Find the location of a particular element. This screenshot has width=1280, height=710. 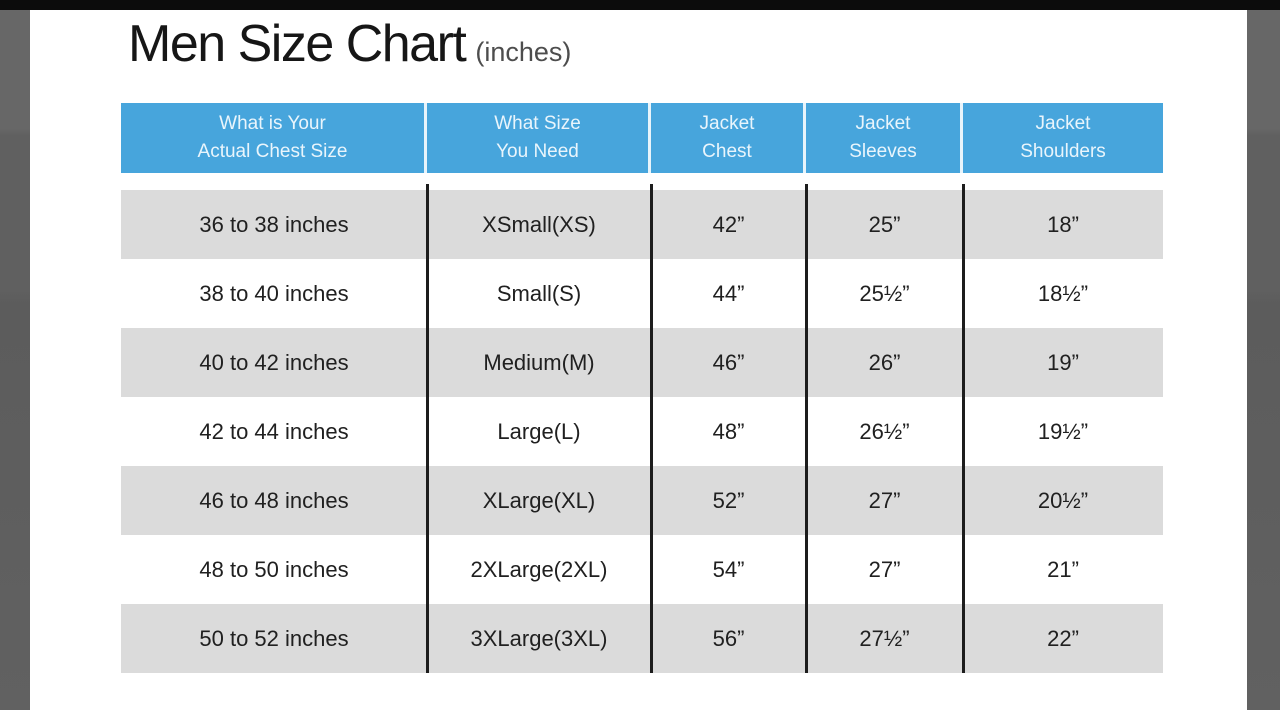

table-row: 38 to 40 inches Small(S) 44” 25½” 18½” is located at coordinates (642, 293).